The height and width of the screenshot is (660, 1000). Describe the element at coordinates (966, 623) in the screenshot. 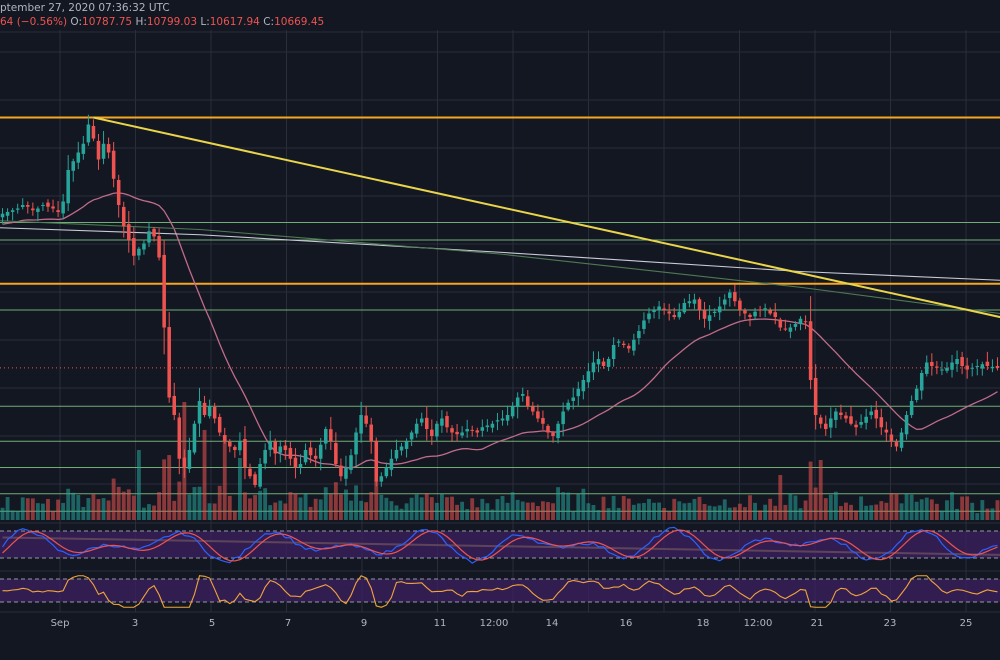

I see `x-axis-label: 25` at that location.